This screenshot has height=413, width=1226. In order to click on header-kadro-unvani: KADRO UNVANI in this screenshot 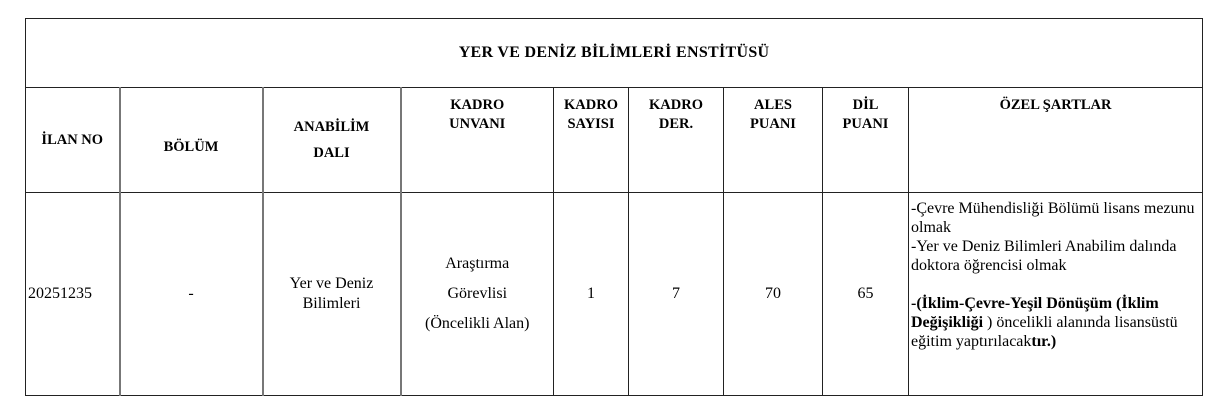, I will do `click(476, 140)`.